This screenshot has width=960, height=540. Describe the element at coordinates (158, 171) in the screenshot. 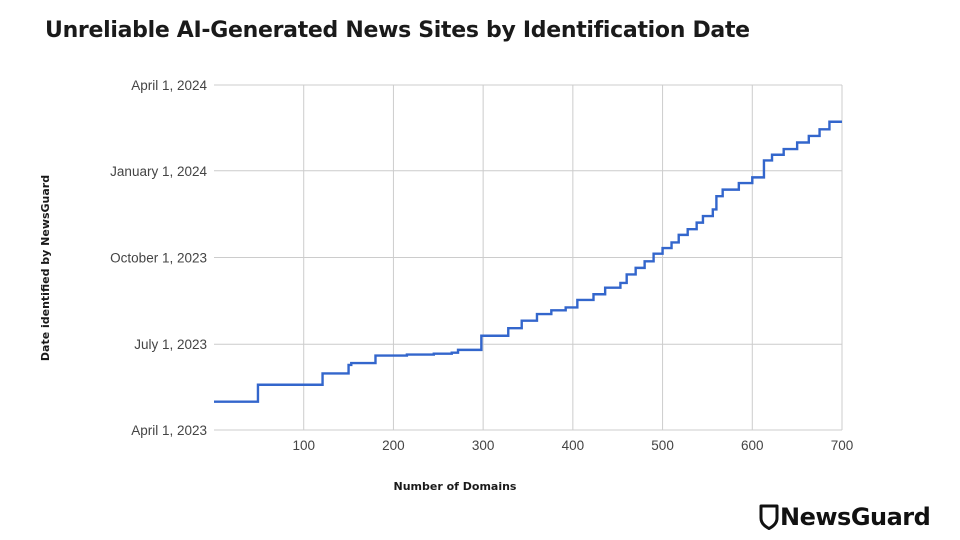

I see `y-tick-label: January 1, 2024` at that location.